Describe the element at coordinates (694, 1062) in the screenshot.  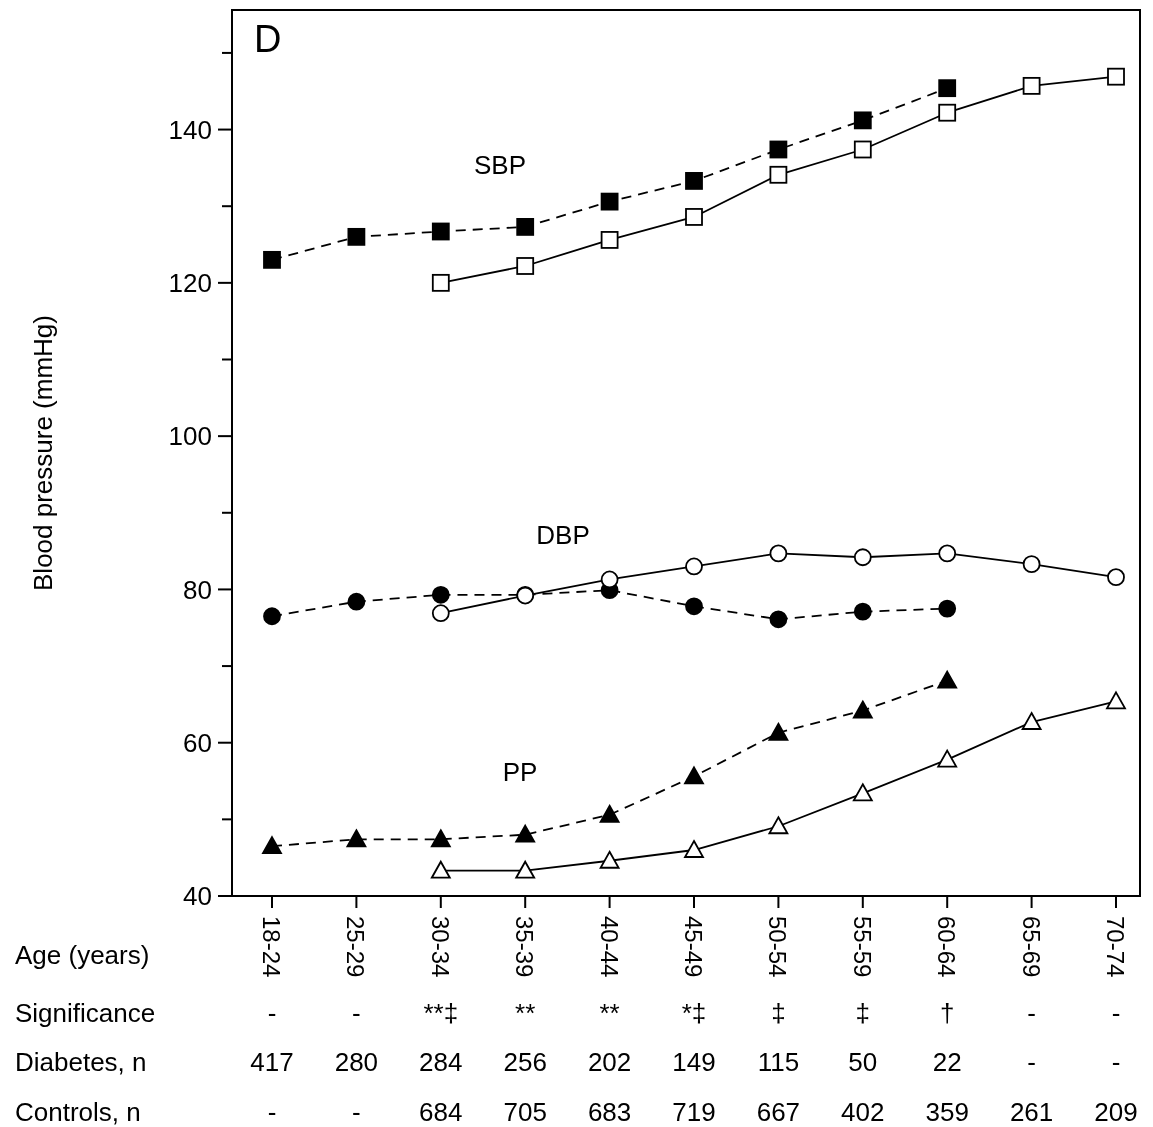
I see `text: 149` at that location.